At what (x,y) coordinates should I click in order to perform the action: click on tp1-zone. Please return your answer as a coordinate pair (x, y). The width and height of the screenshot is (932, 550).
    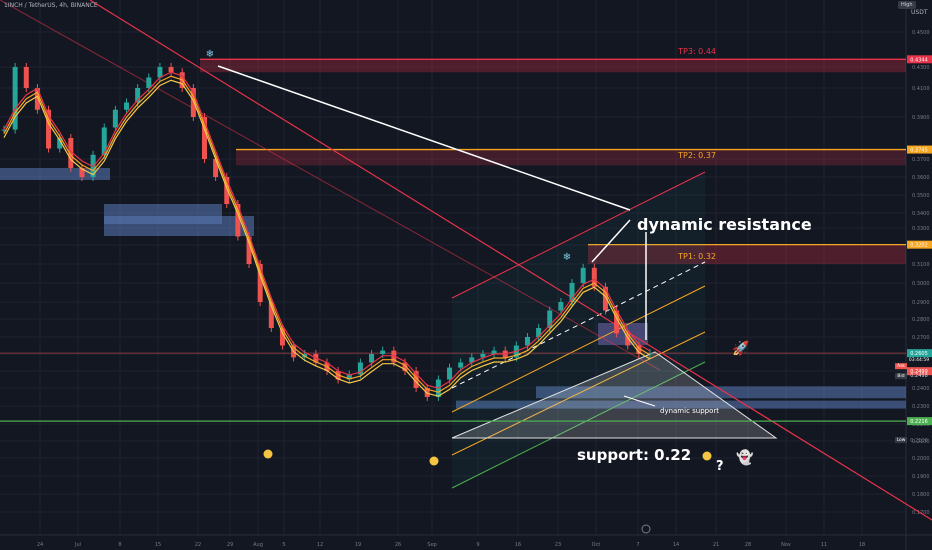
    Looking at the image, I should click on (747, 254).